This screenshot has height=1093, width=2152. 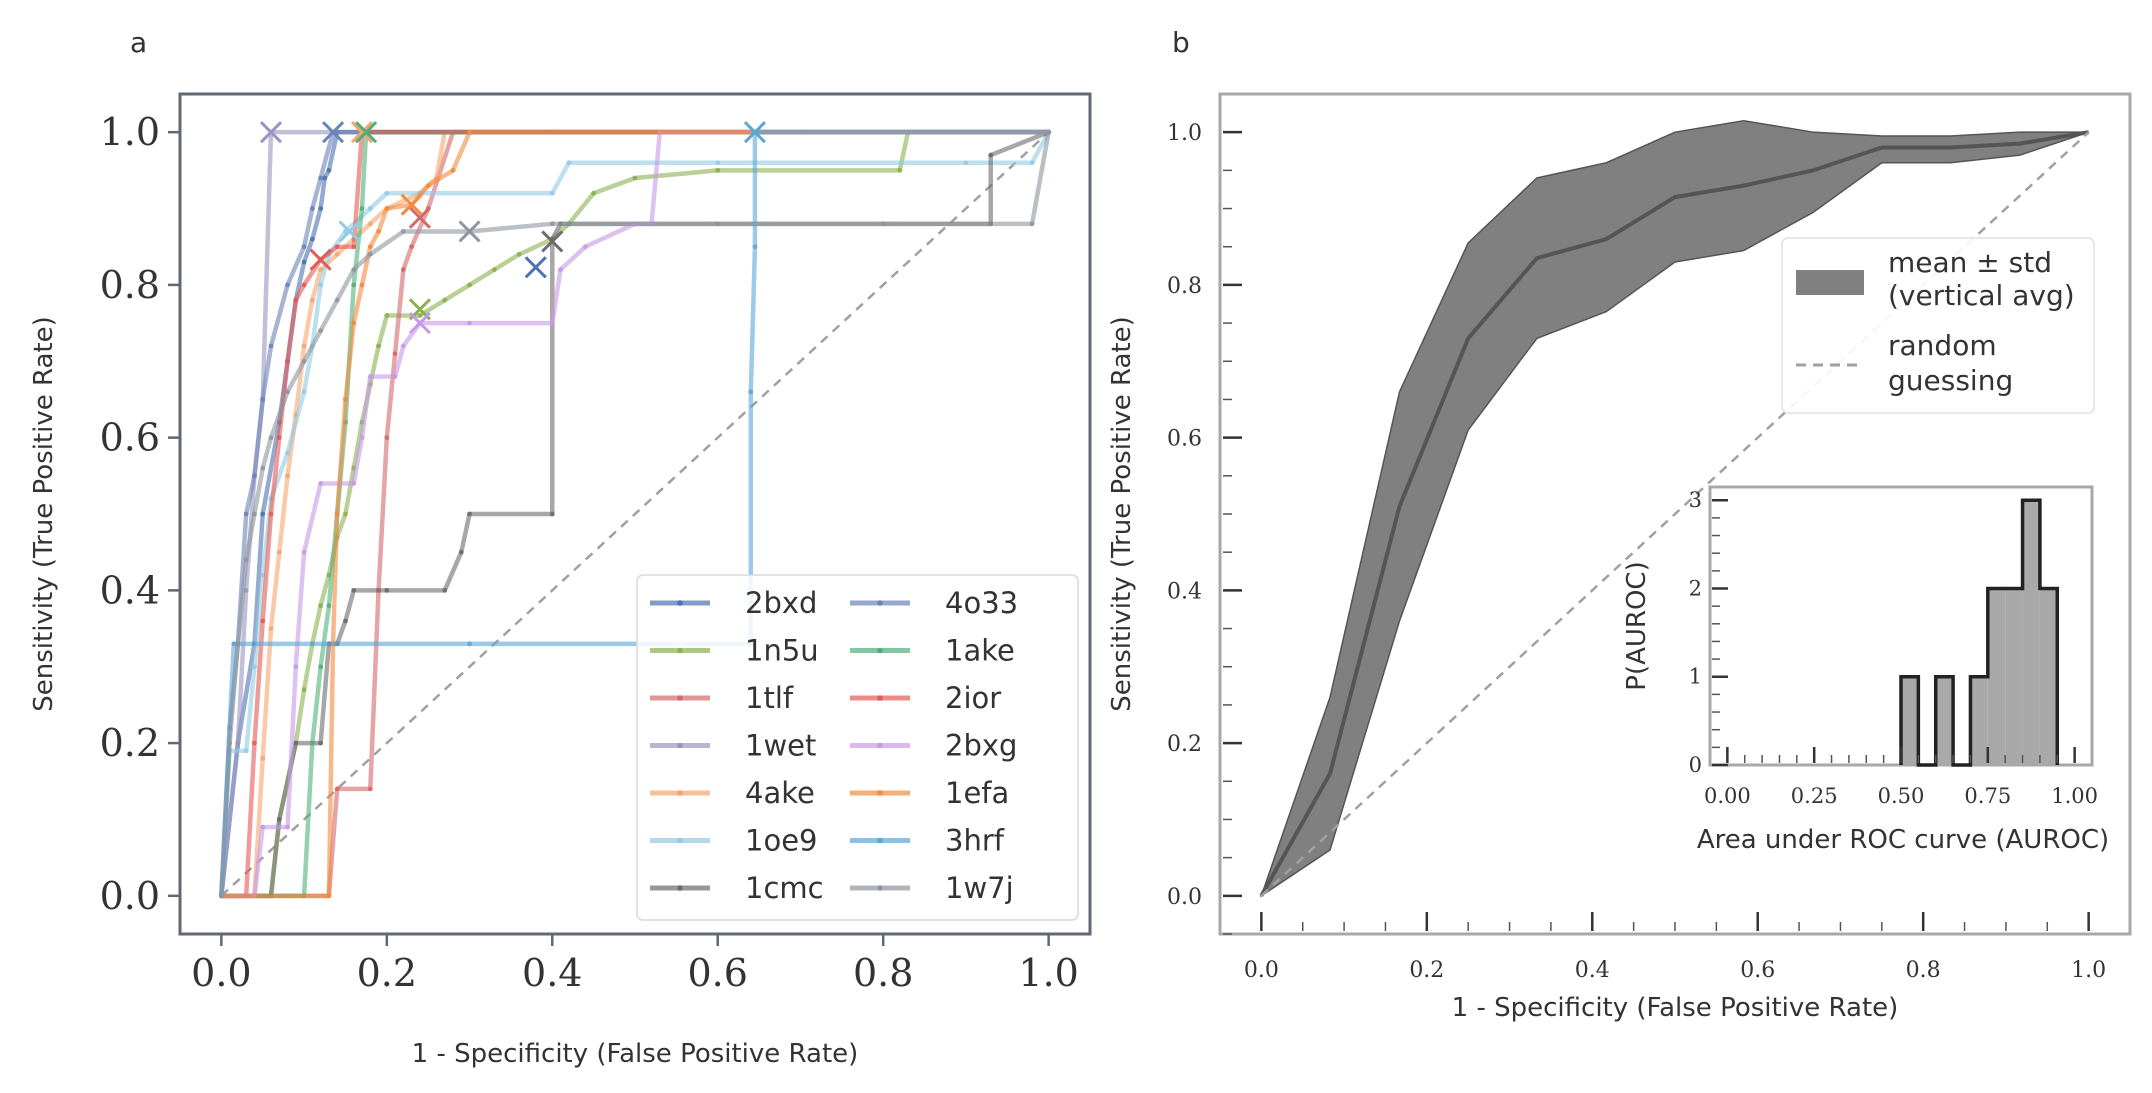 I want to click on x-tick-label-a: 0.8, so click(x=883, y=973).